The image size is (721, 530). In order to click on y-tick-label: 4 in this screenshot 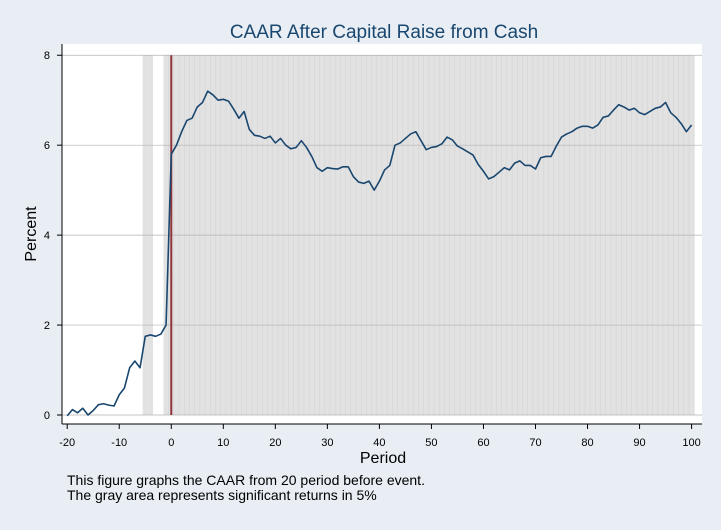, I will do `click(47, 236)`.